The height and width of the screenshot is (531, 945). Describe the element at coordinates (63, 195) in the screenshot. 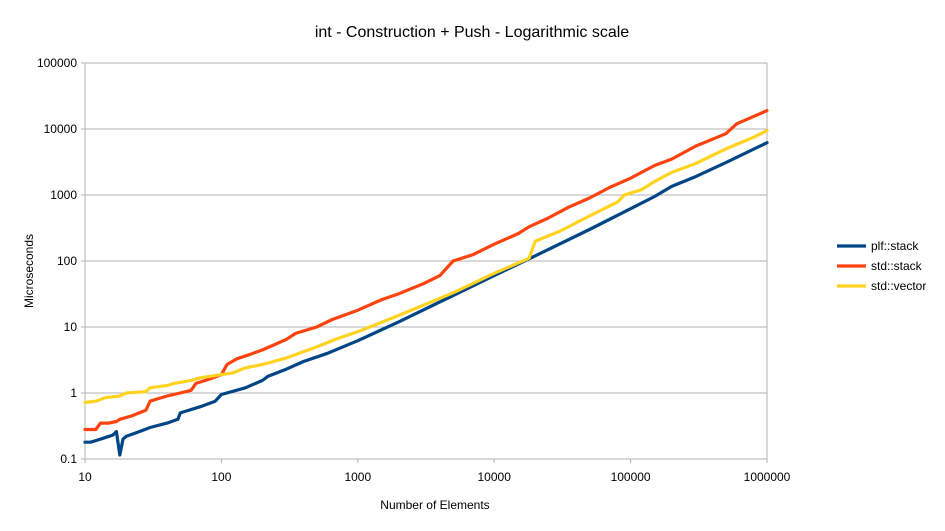

I see `y-tick-label: 1000` at that location.